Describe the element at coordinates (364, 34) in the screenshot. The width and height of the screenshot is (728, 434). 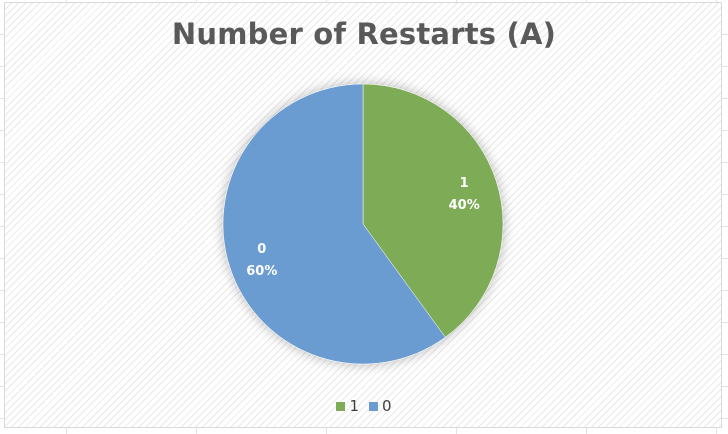
I see `chart-title: Number of Restarts (A)` at that location.